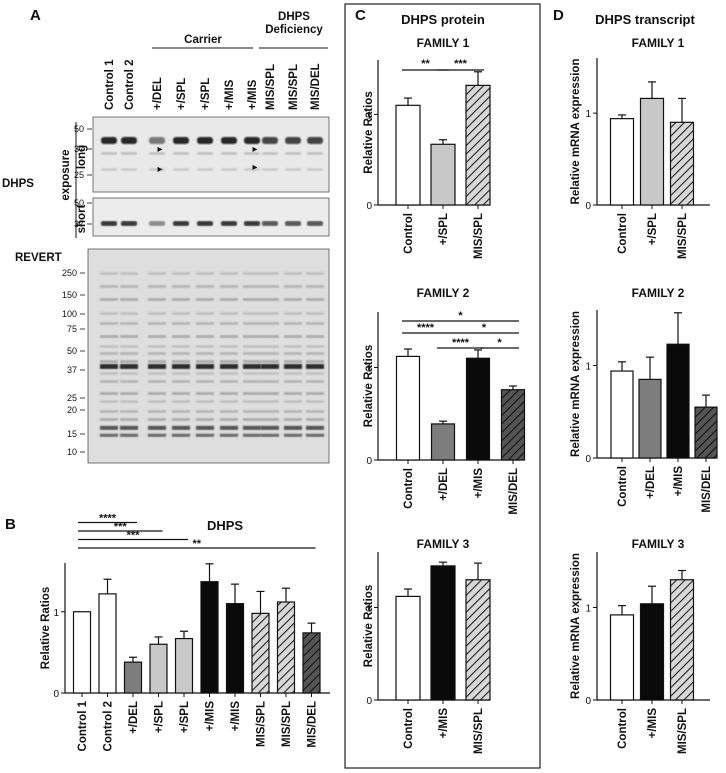  I want to click on x-tick-label: +/DEL, so click(651, 482).